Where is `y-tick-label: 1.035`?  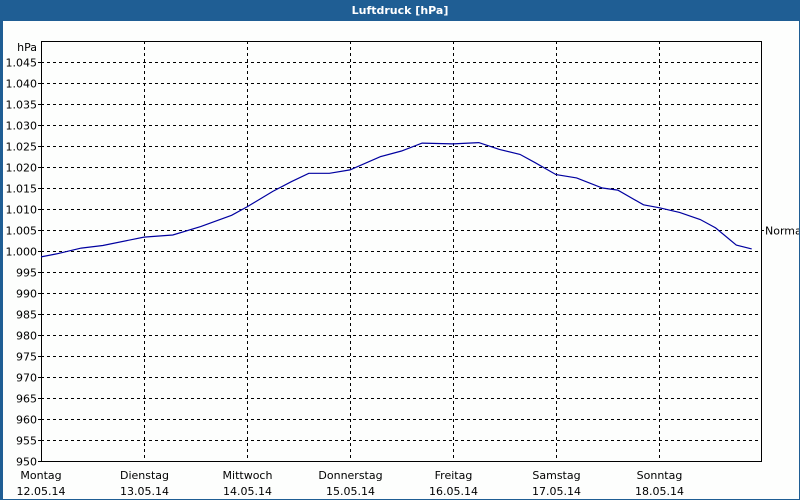
y-tick-label: 1.035 is located at coordinates (22, 105).